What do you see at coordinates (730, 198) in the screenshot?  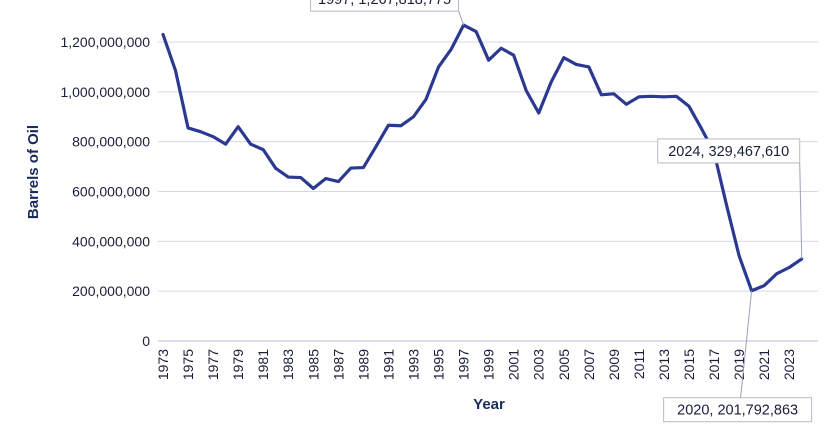 I see `annotation-callout: 2024, 329,467,610` at bounding box center [730, 198].